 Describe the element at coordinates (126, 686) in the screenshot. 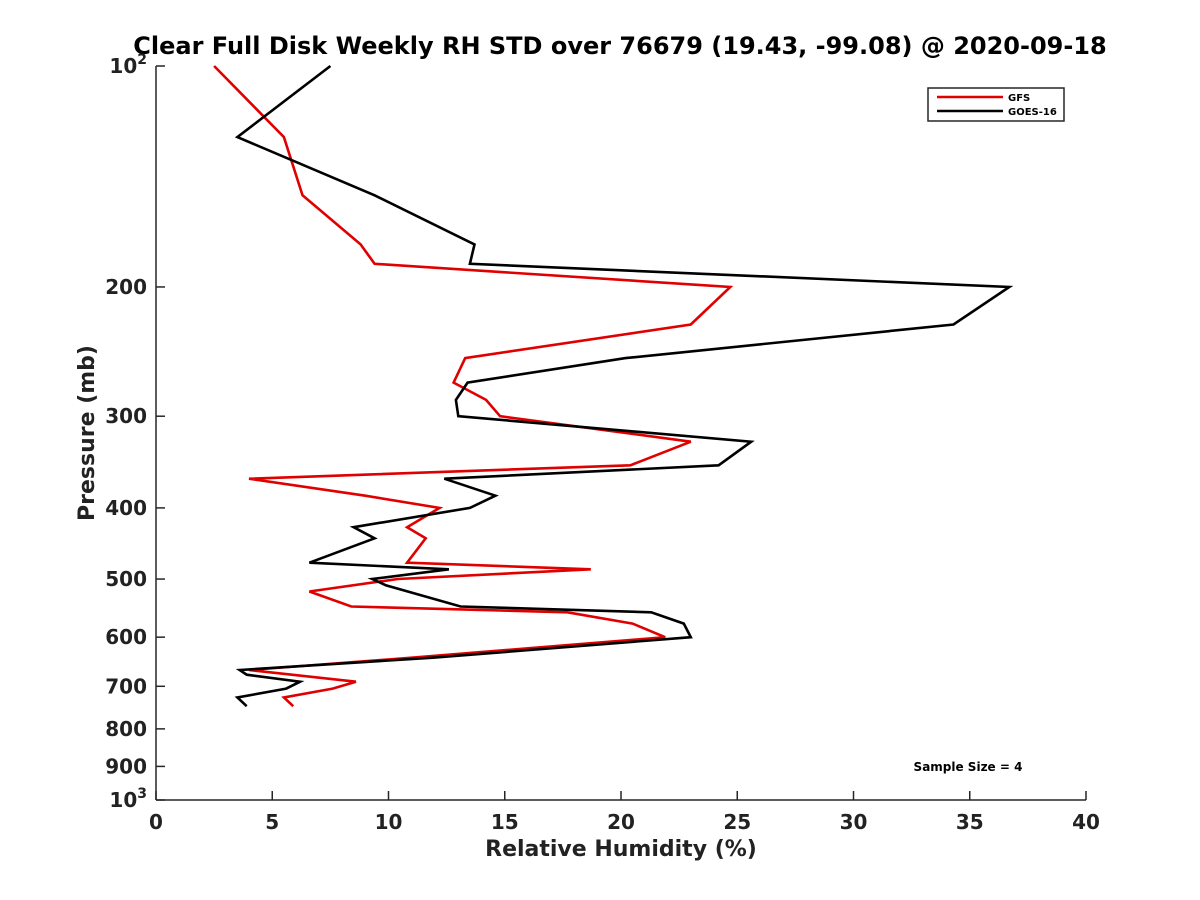

I see `y-tick-label: 700` at that location.